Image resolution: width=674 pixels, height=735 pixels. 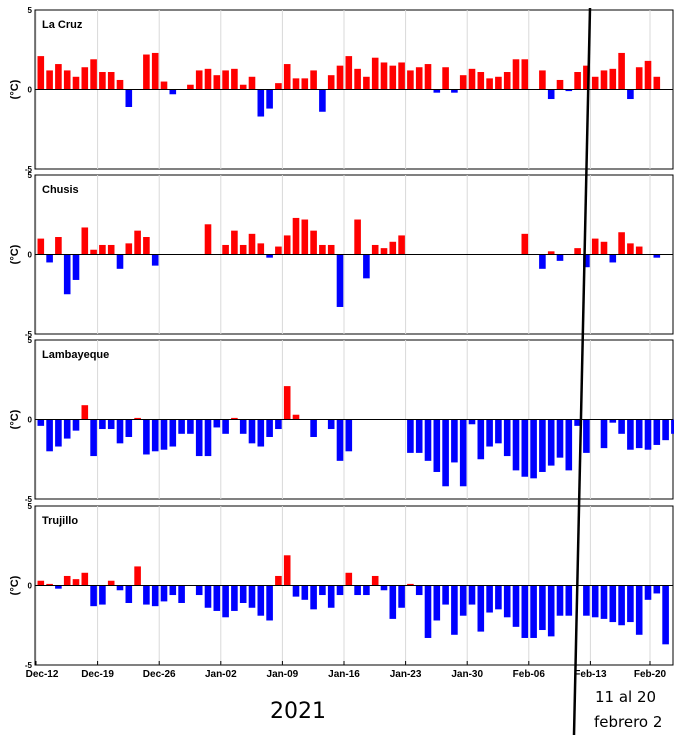 What do you see at coordinates (283, 674) in the screenshot?
I see `x-tick-label: Jan-09` at bounding box center [283, 674].